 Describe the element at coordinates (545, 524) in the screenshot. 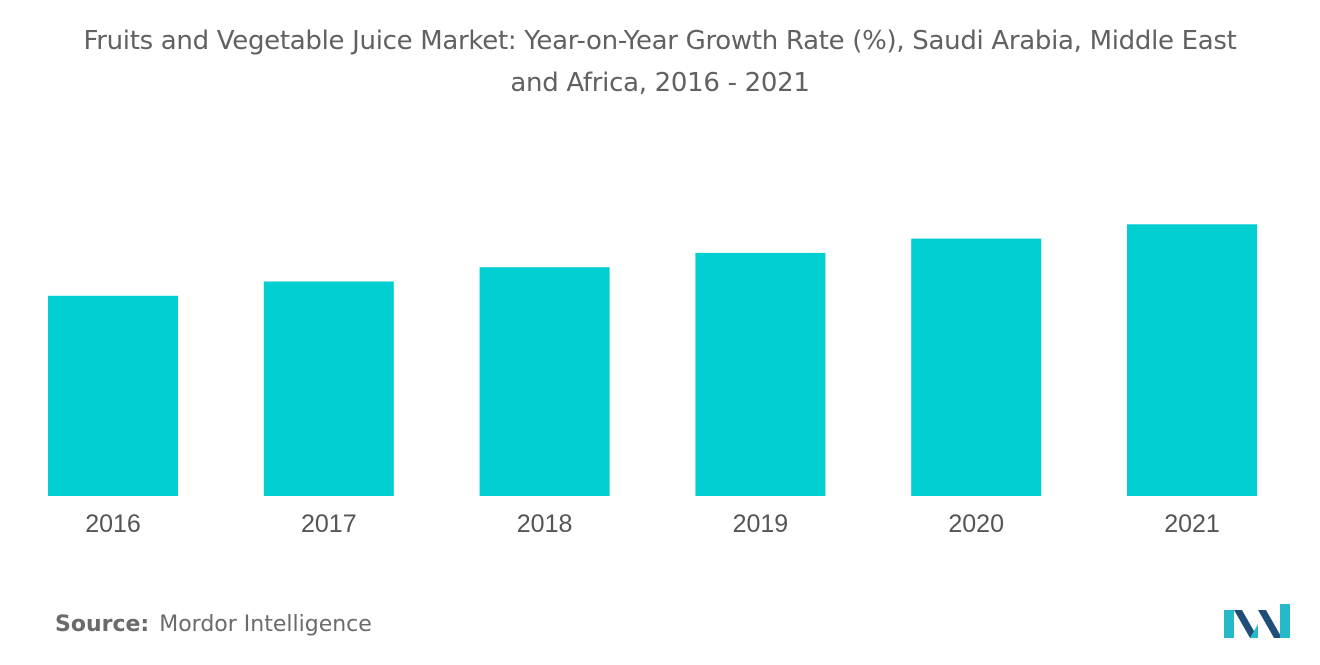

I see `x-tick-label-2018: 2018` at that location.